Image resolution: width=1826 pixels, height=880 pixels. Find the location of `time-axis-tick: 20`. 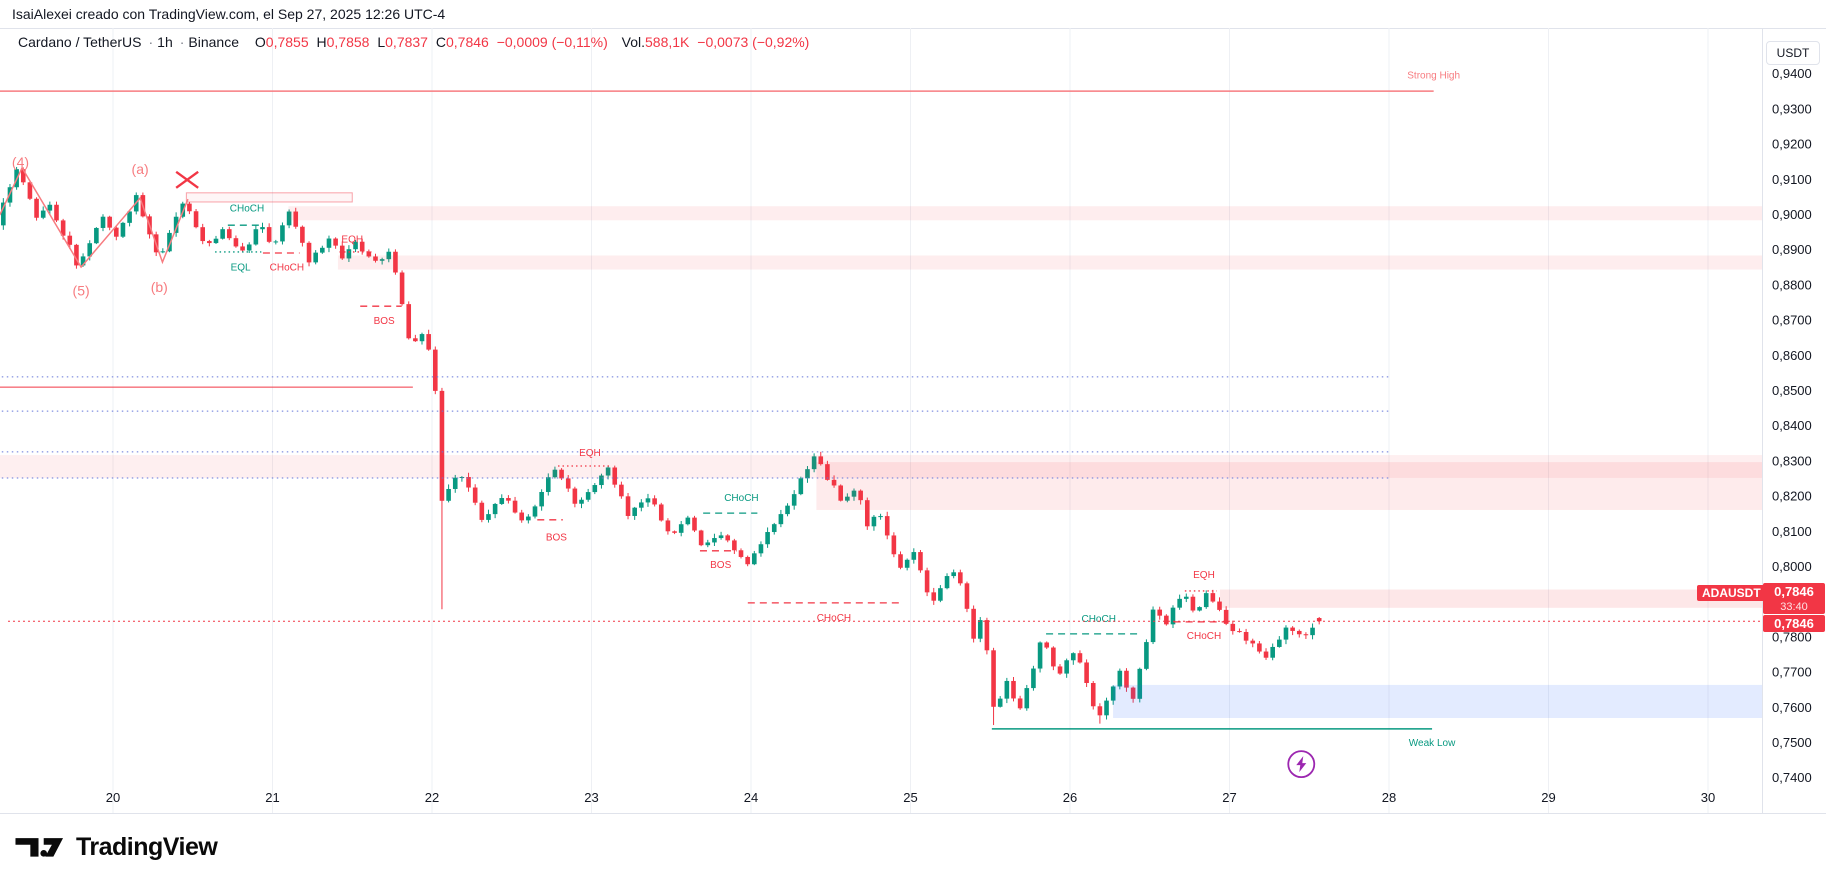

time-axis-tick: 20 is located at coordinates (113, 797).